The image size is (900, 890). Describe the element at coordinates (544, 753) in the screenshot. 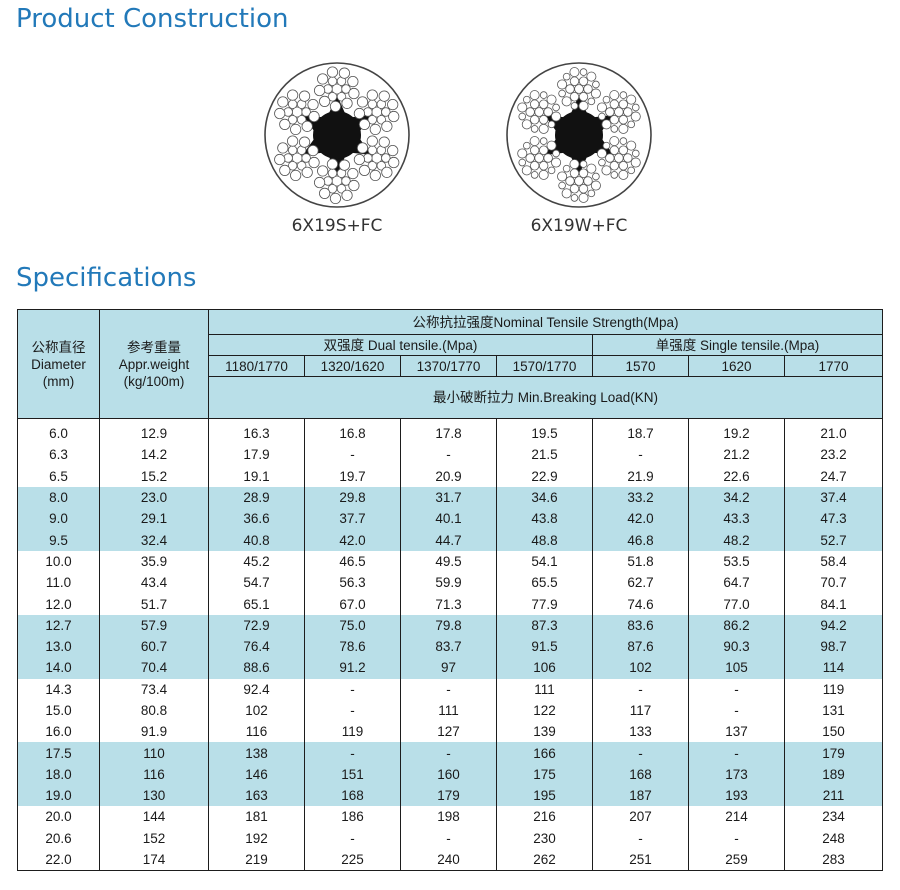

I see `table-cell: 166` at that location.